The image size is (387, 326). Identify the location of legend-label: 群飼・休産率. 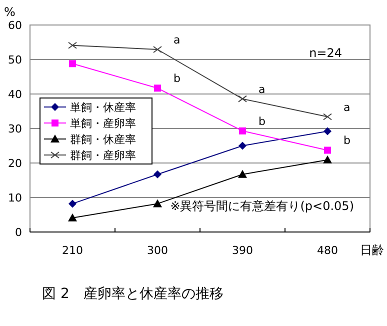
(103, 139).